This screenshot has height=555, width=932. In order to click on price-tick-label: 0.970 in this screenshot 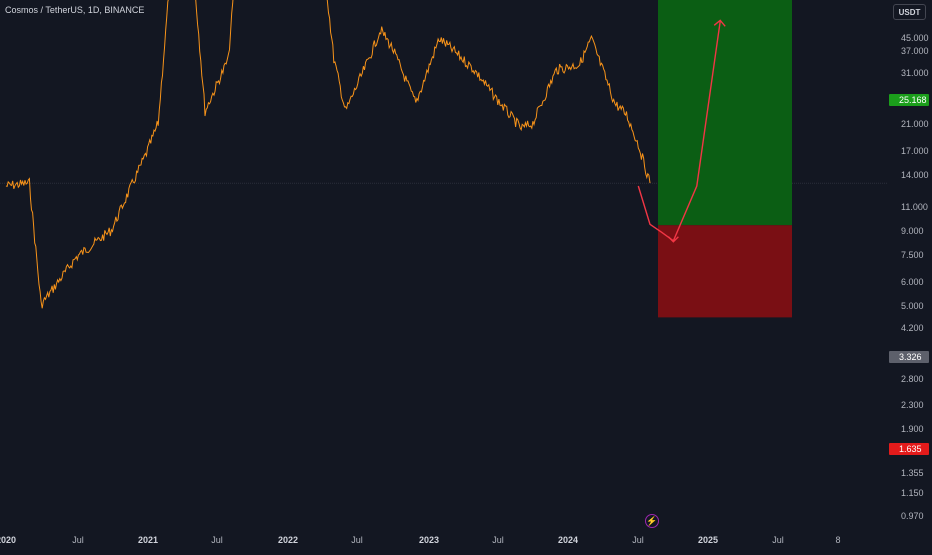, I will do `click(912, 516)`.